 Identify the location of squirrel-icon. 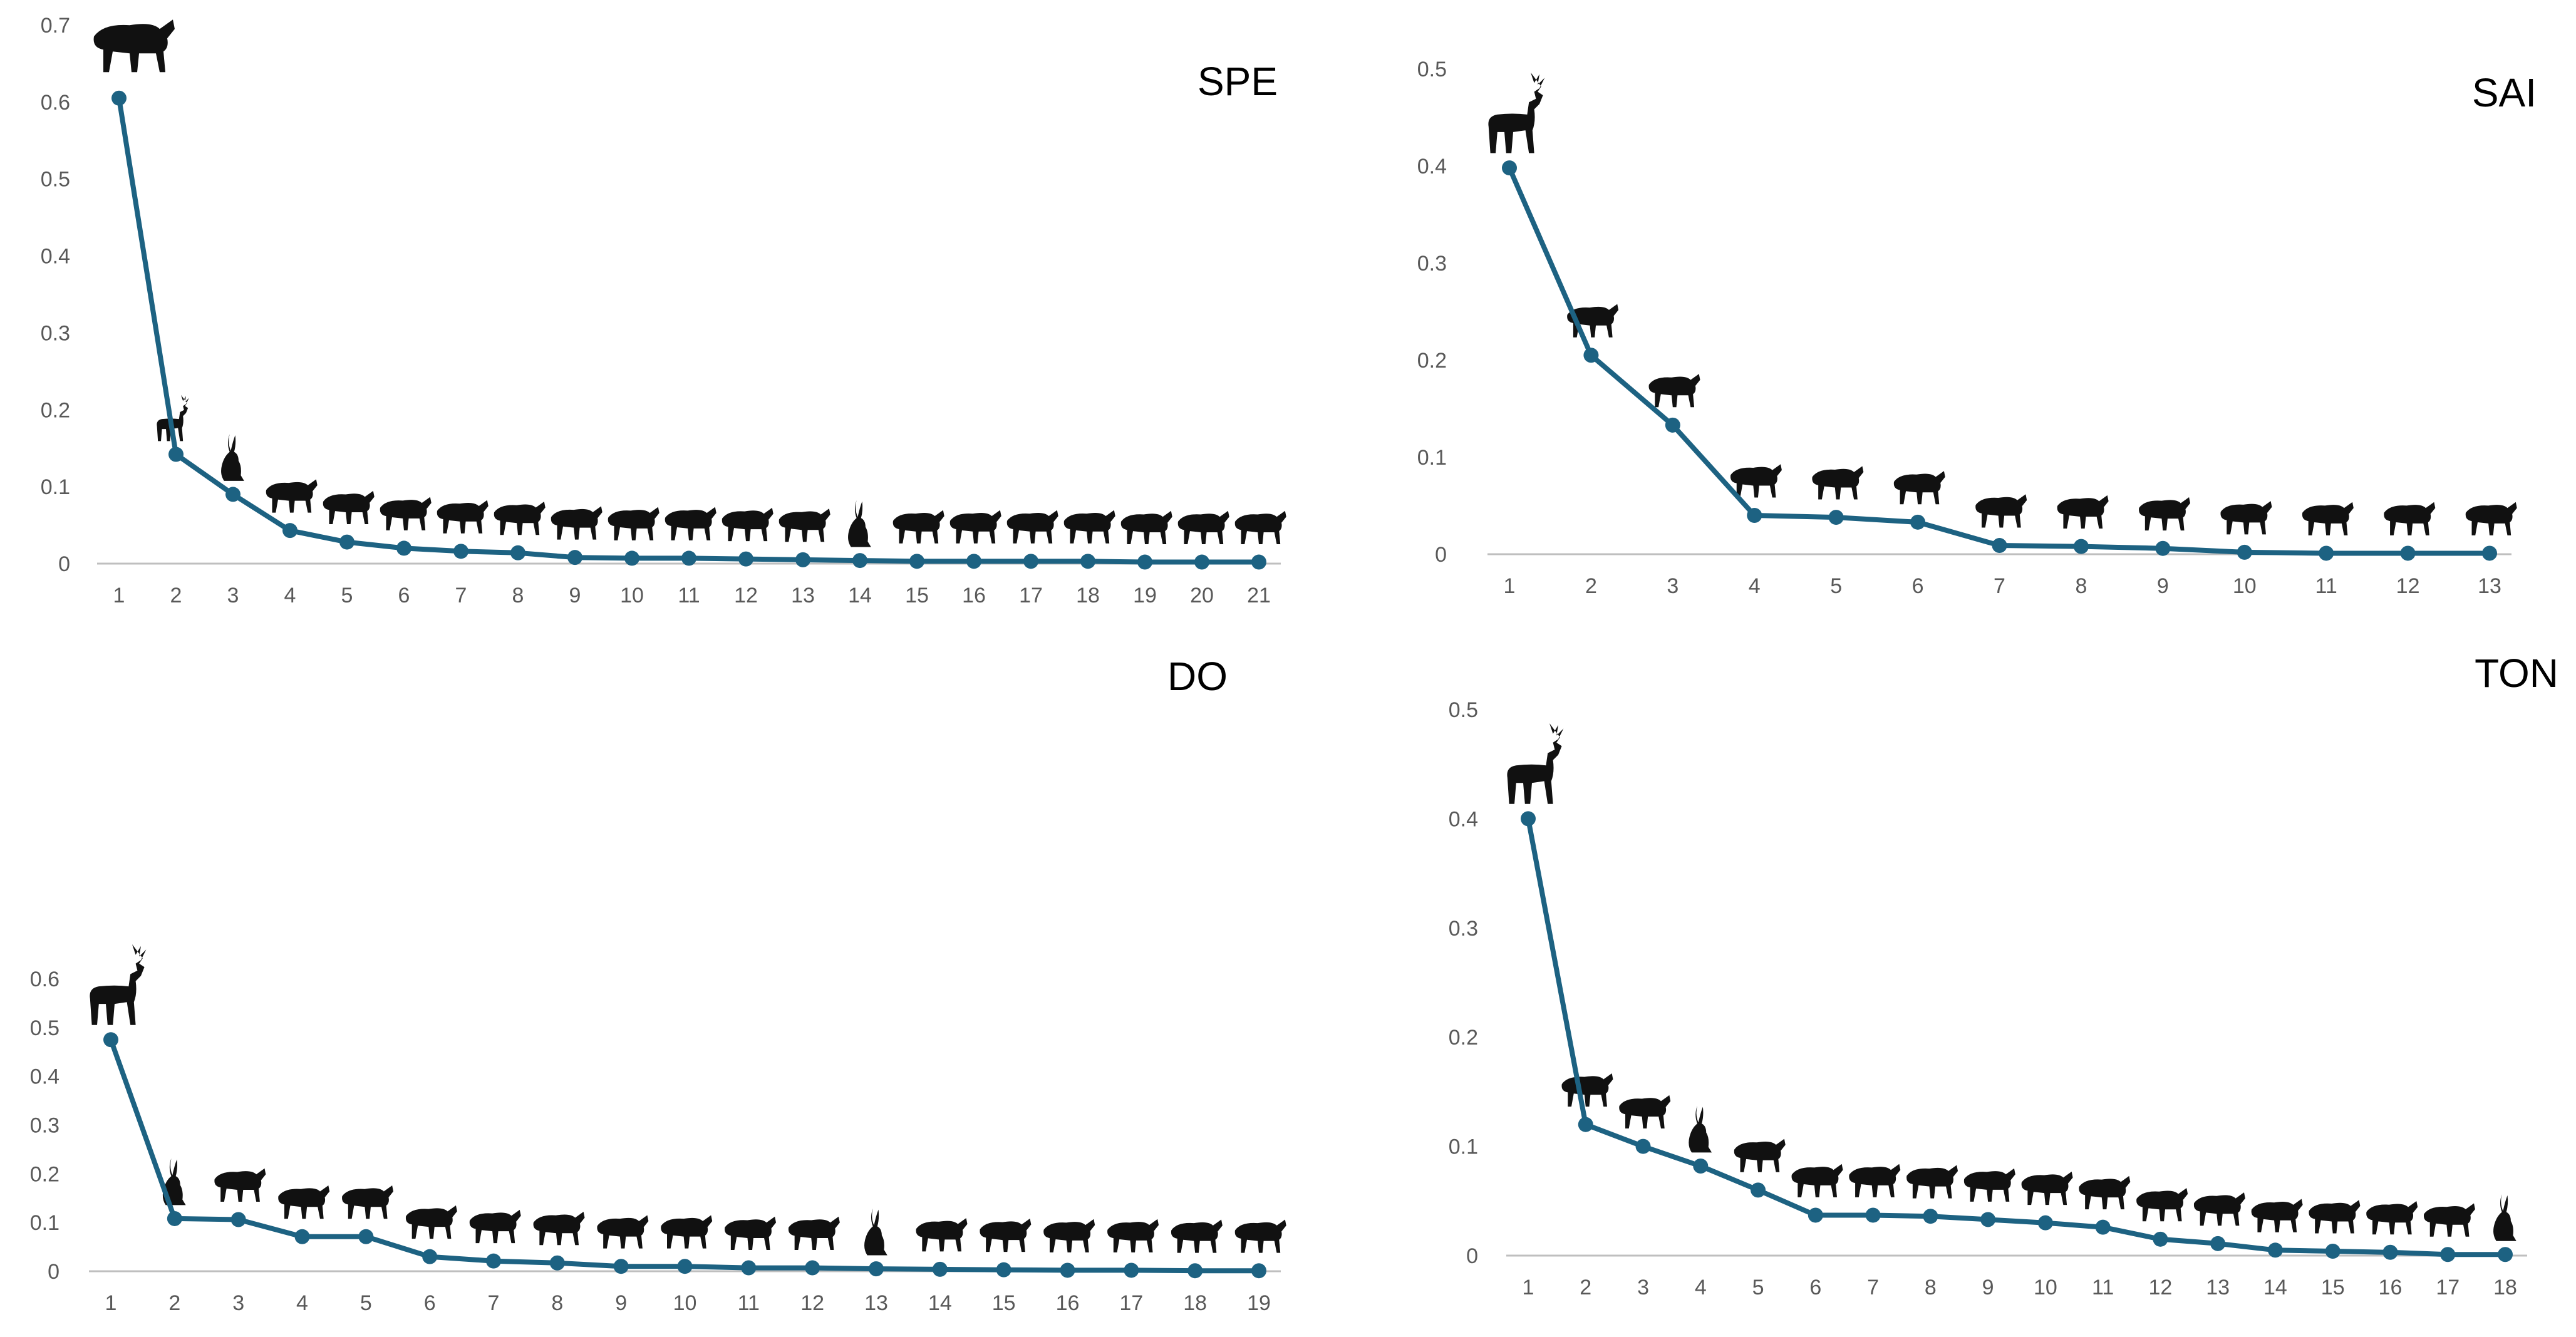
(1817, 1180).